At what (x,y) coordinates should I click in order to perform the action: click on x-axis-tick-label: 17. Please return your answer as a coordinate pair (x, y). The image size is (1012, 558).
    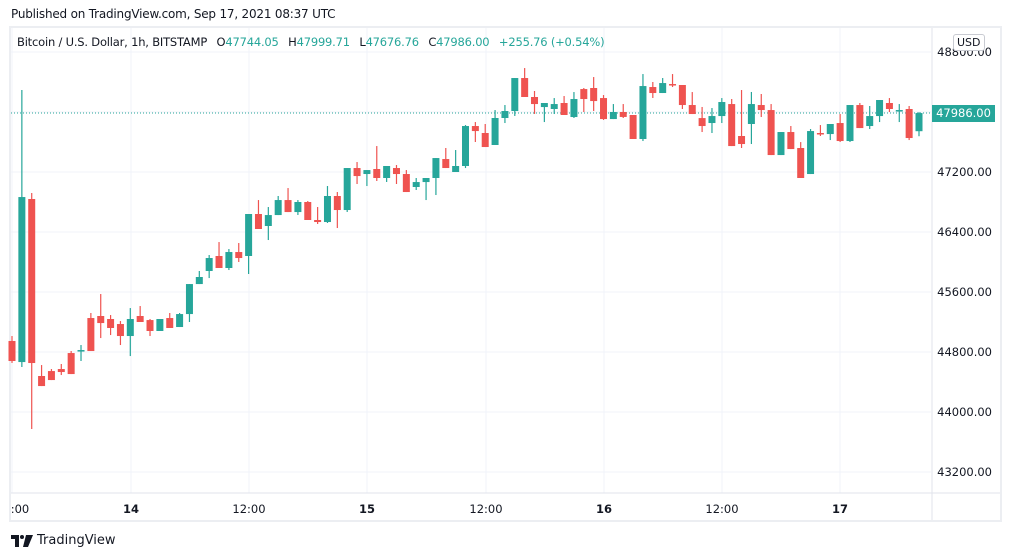
    Looking at the image, I should click on (840, 509).